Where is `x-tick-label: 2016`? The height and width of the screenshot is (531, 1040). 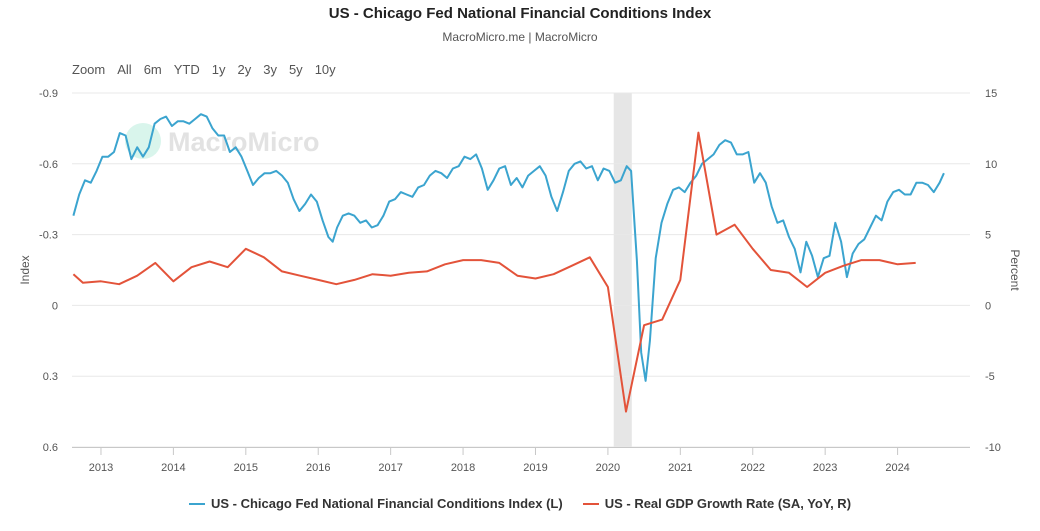 x-tick-label: 2016 is located at coordinates (318, 468).